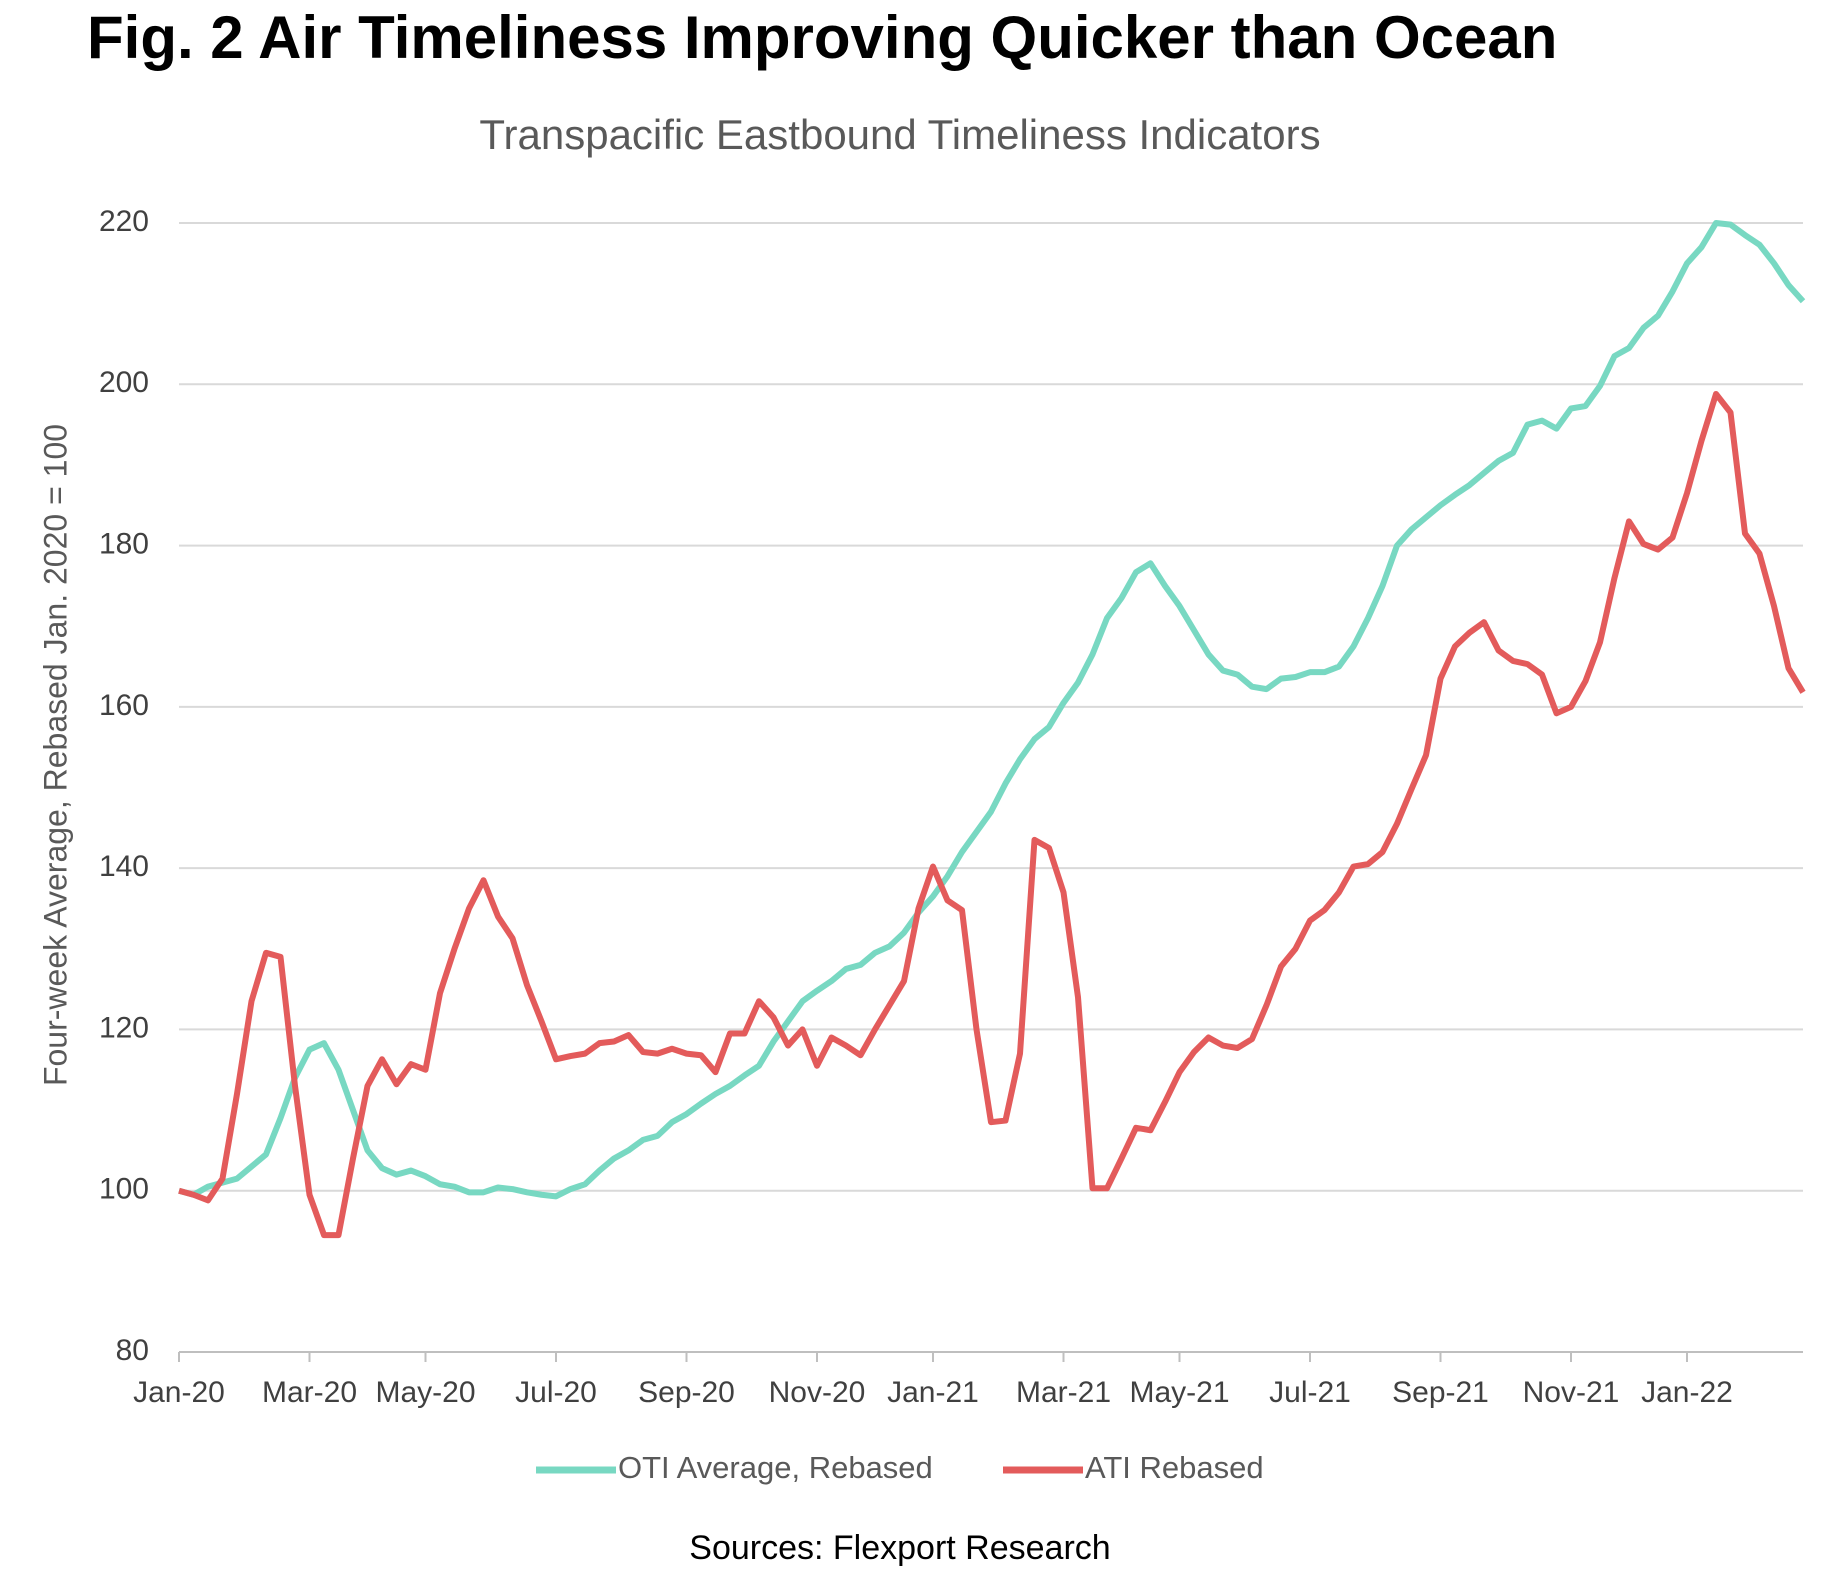 The height and width of the screenshot is (1590, 1845). Describe the element at coordinates (933, 1392) in the screenshot. I see `x-tick-label: Jan-21` at that location.